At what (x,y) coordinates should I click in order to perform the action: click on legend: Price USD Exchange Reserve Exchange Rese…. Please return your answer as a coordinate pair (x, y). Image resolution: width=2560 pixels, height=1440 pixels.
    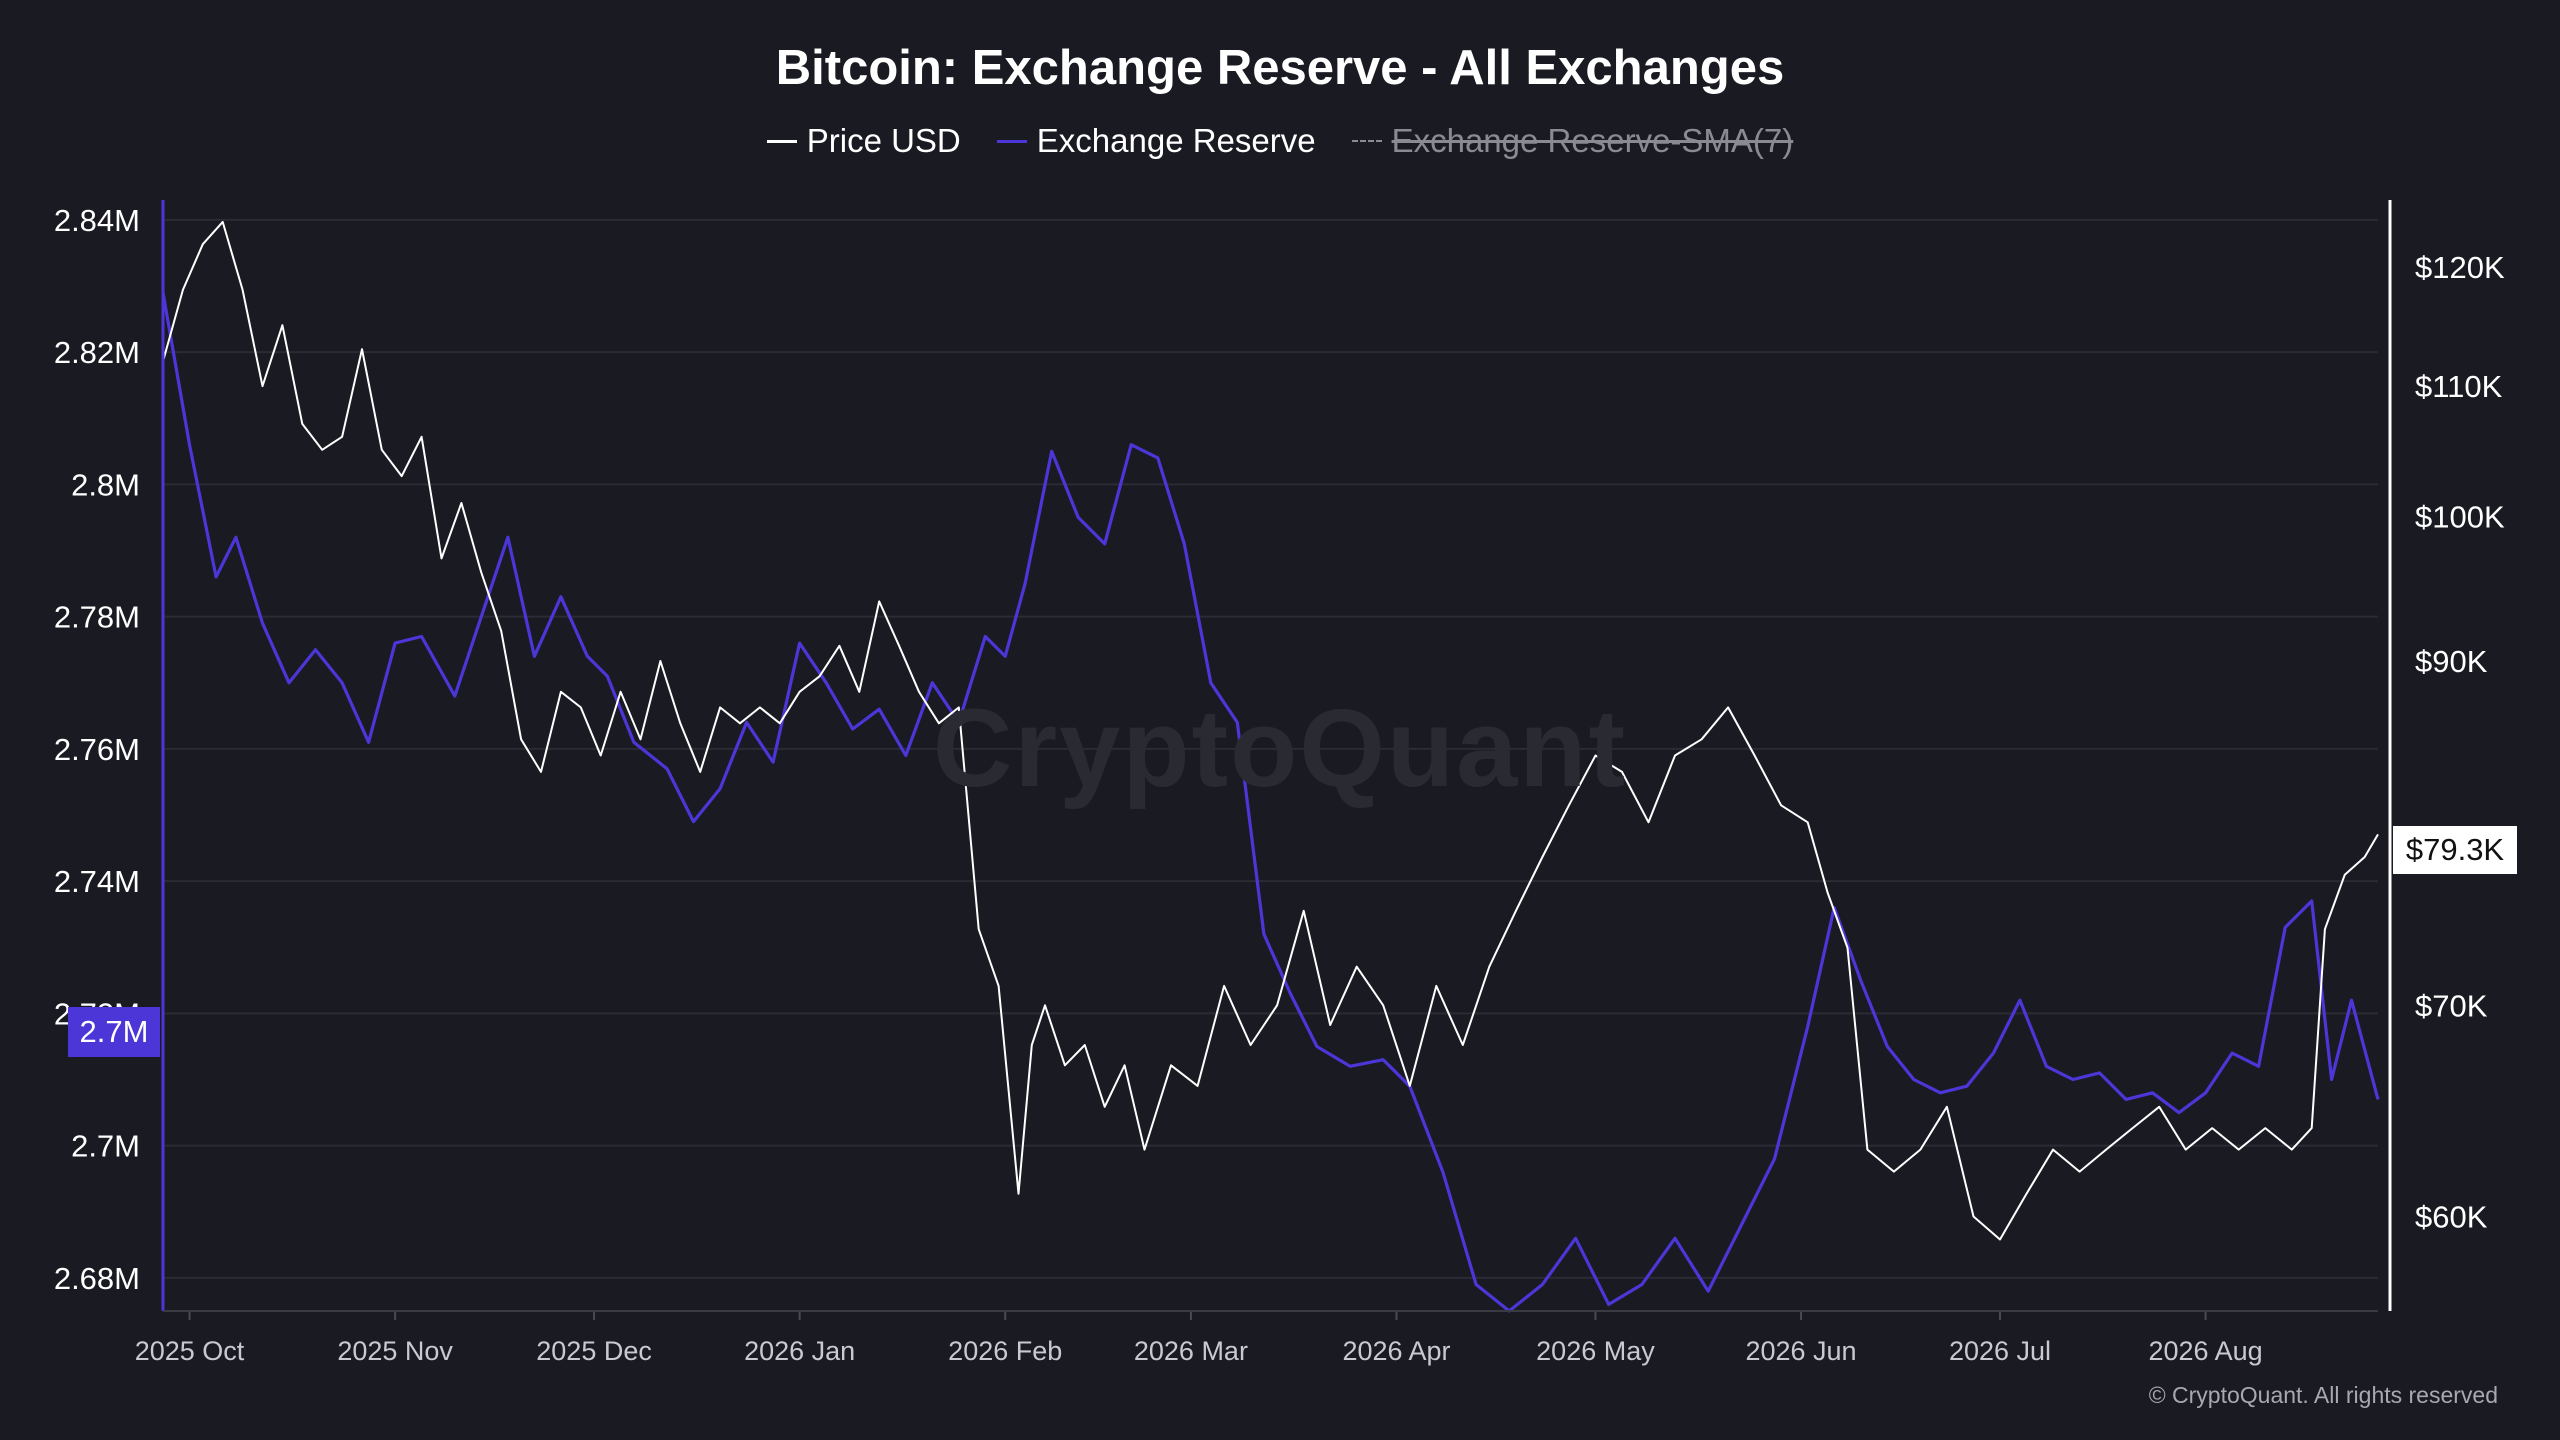
    Looking at the image, I should click on (1280, 141).